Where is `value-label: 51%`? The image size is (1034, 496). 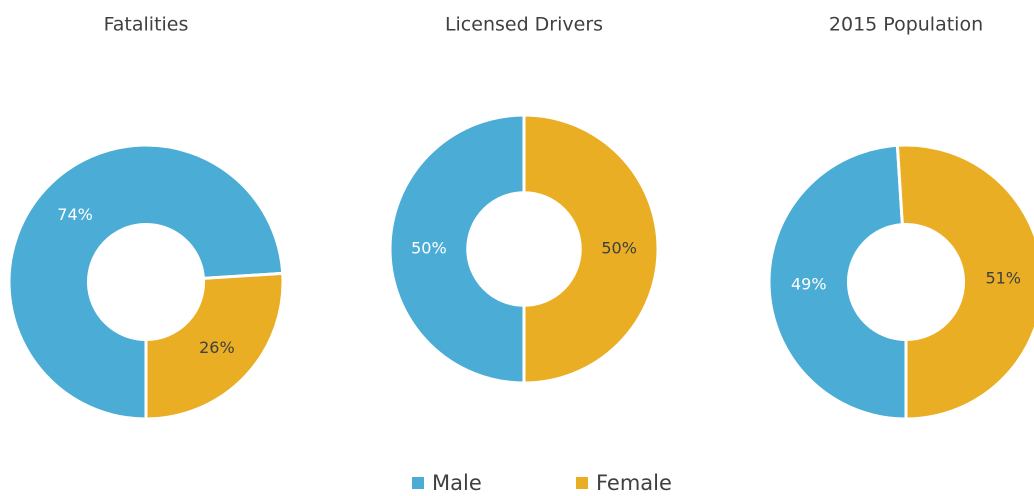
value-label: 51% is located at coordinates (1003, 277).